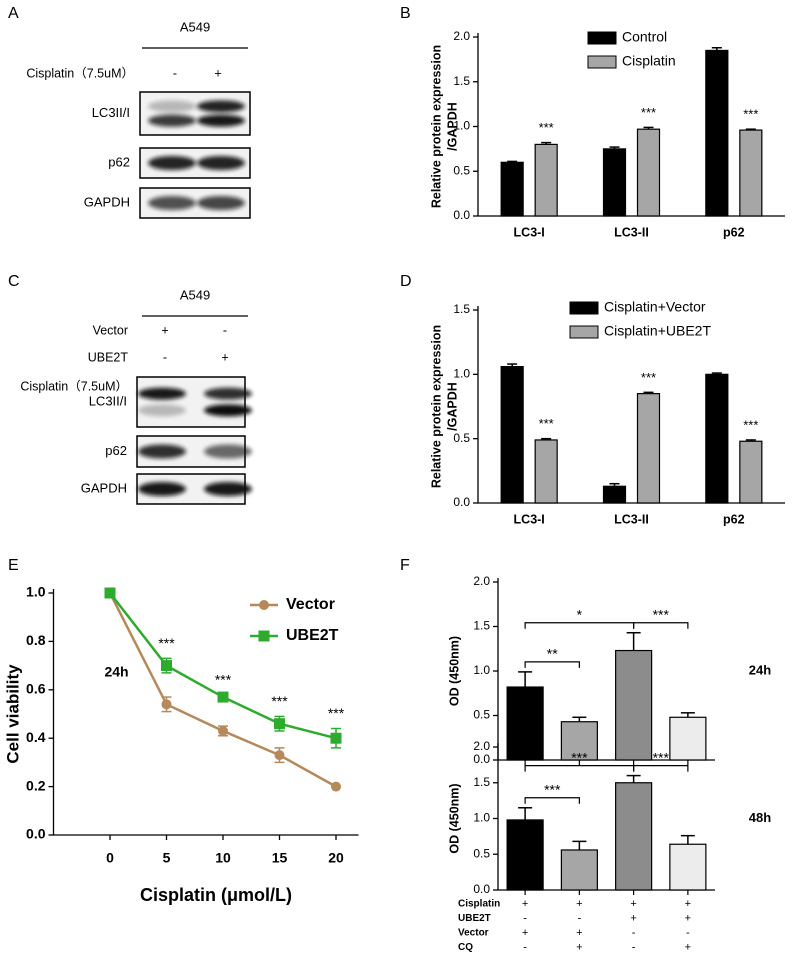  Describe the element at coordinates (474, 918) in the screenshot. I see `condition-label: UBE2T` at that location.